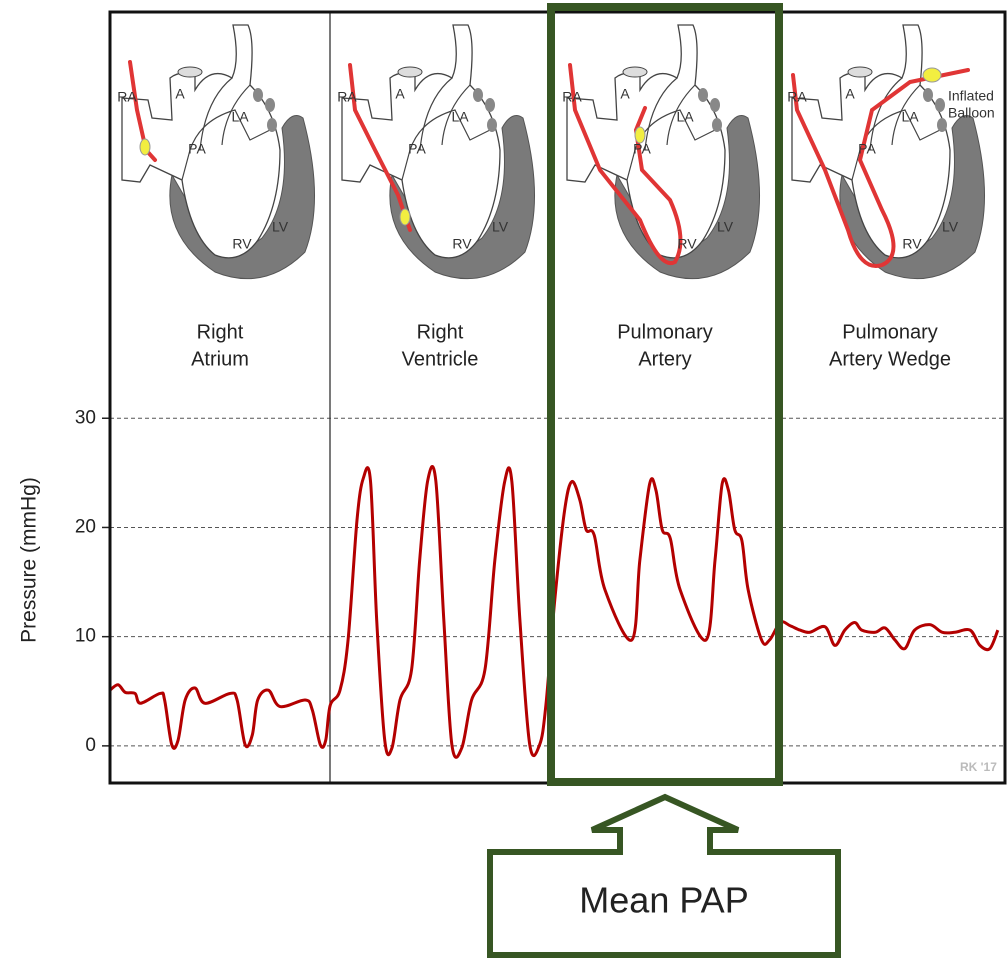 The height and width of the screenshot is (963, 1007). I want to click on y-tick-label: 0, so click(90, 745).